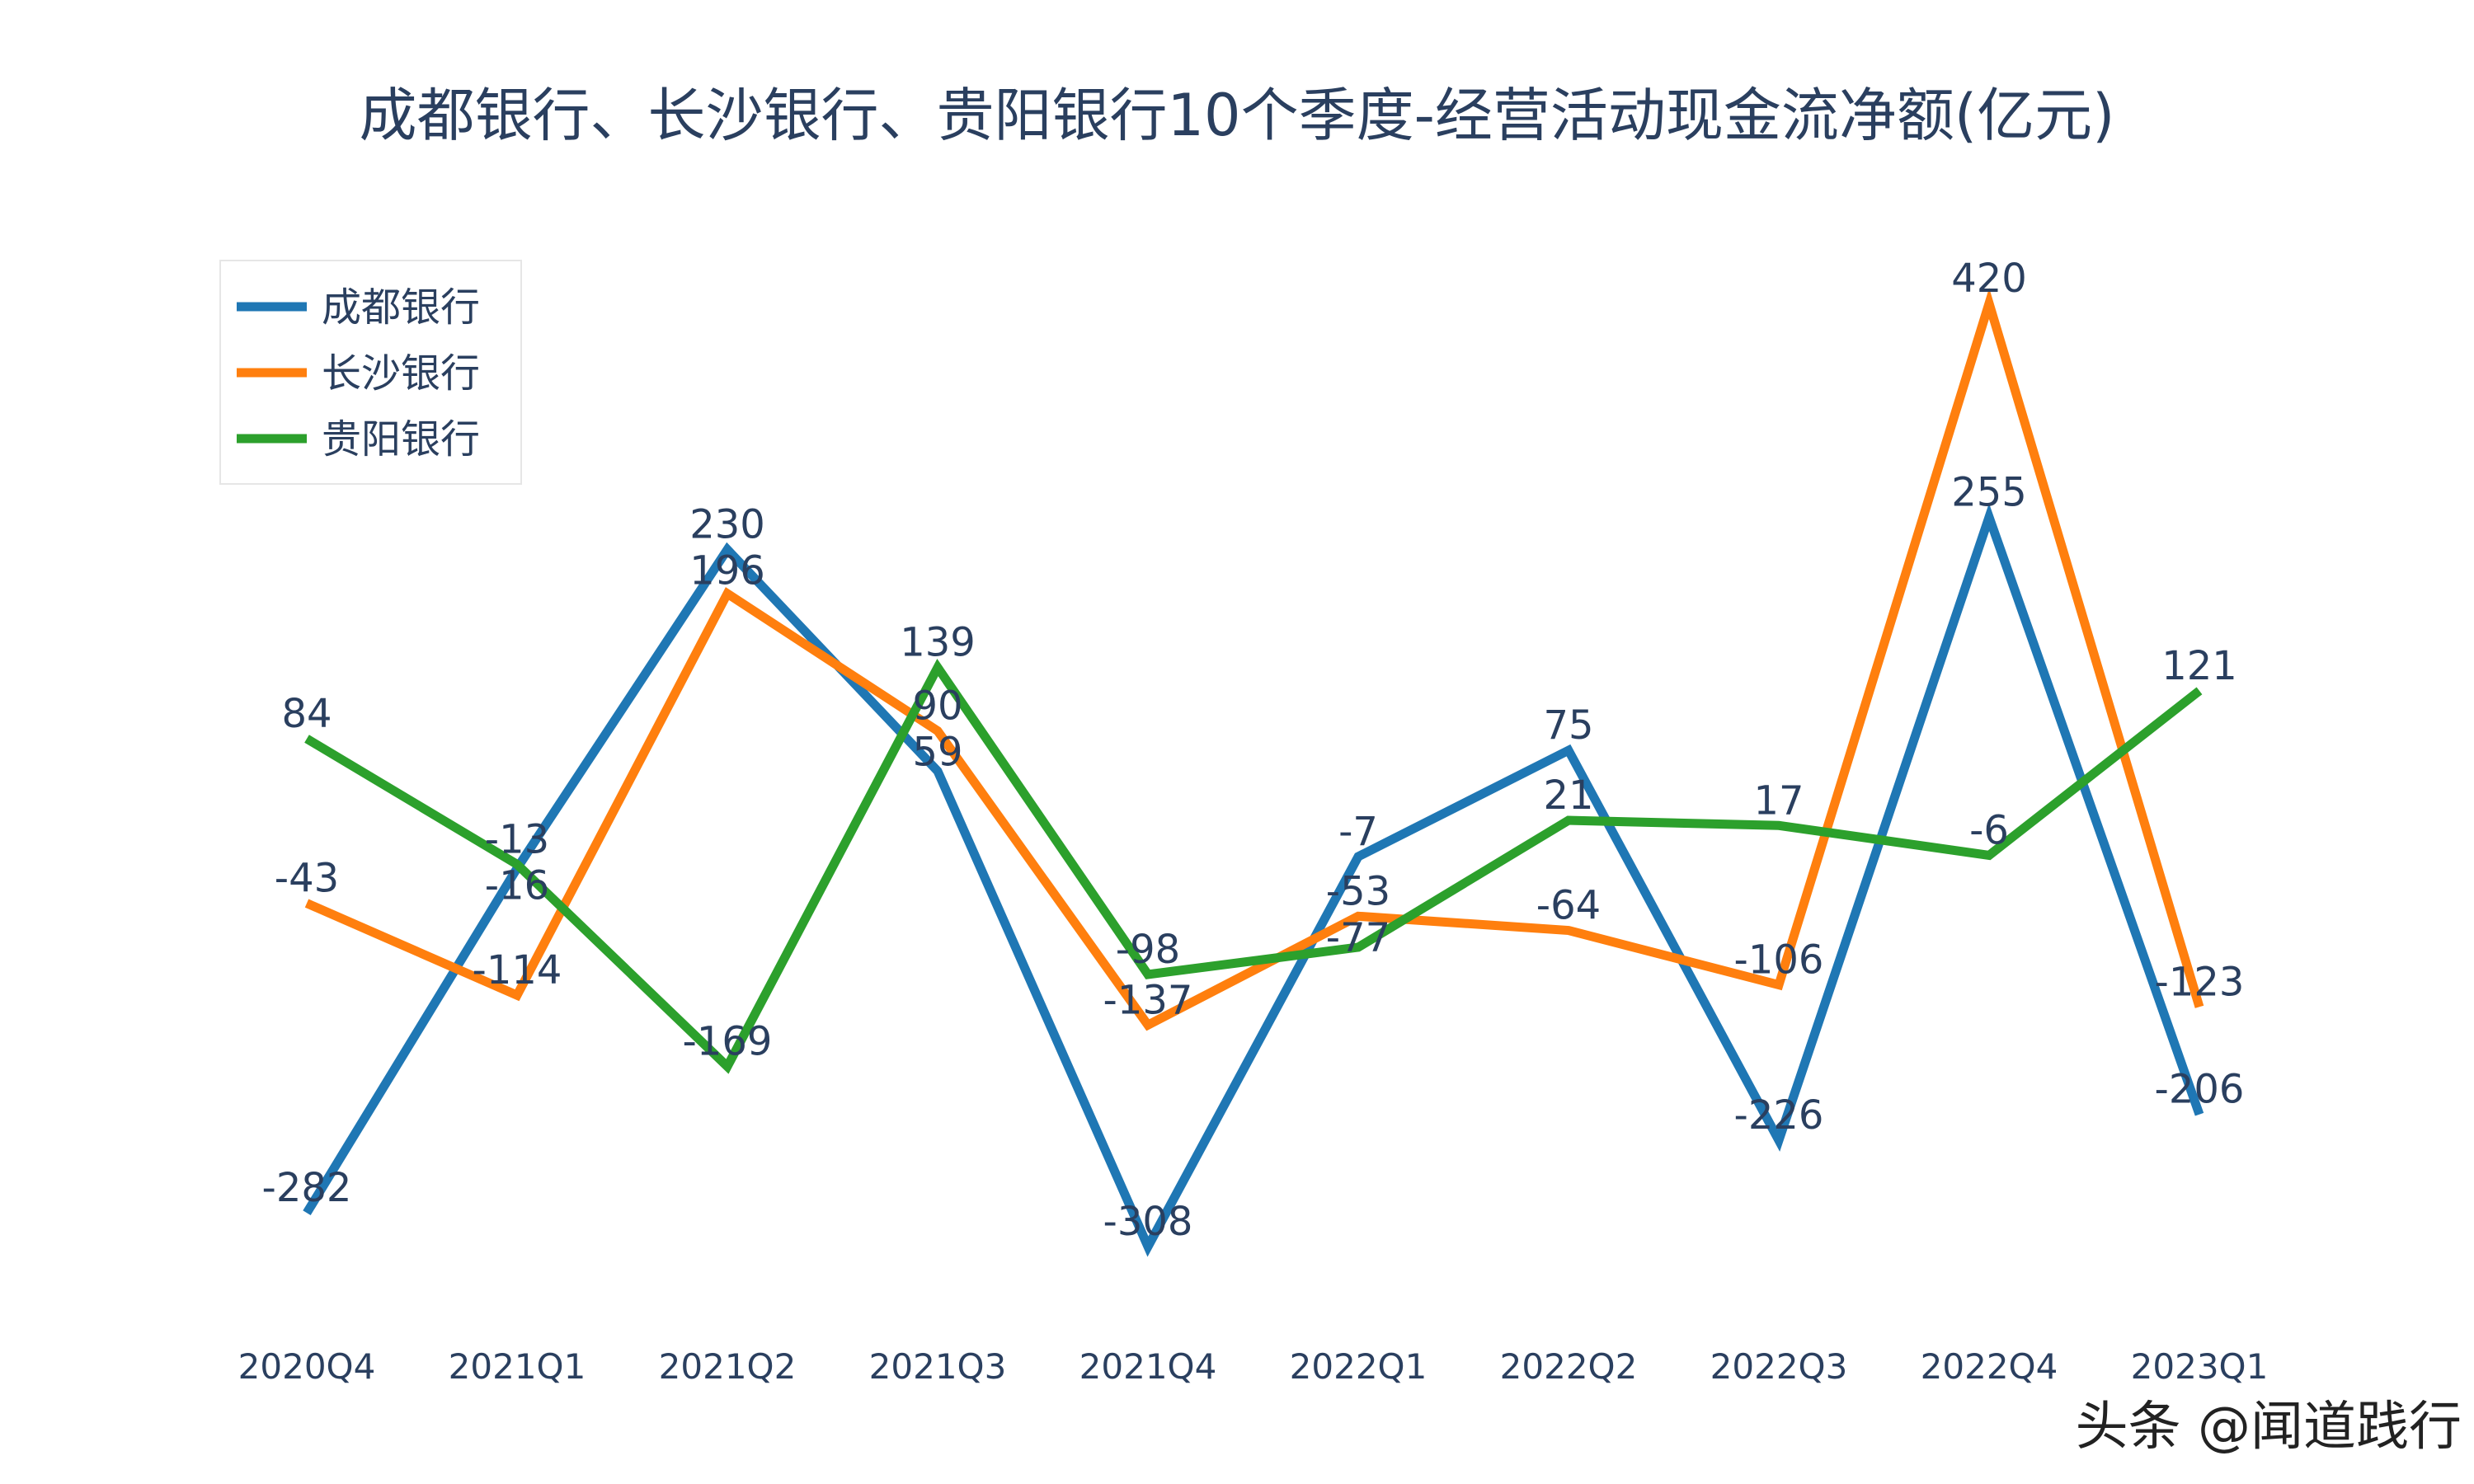 The width and height of the screenshot is (2474, 1484). Describe the element at coordinates (401, 440) in the screenshot. I see `legend-label: 贵阳银行` at that location.